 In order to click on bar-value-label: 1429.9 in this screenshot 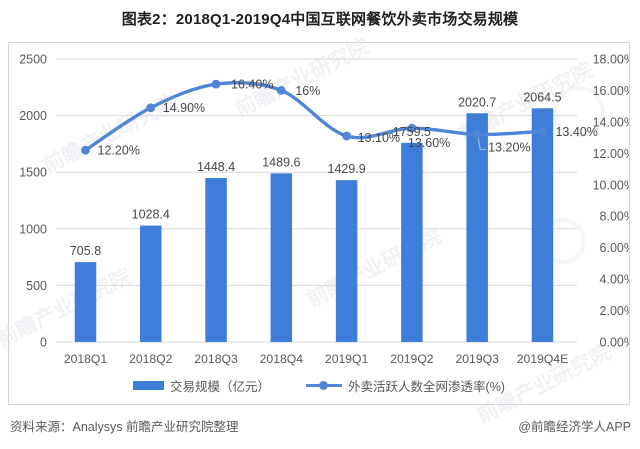, I will do `click(347, 169)`.